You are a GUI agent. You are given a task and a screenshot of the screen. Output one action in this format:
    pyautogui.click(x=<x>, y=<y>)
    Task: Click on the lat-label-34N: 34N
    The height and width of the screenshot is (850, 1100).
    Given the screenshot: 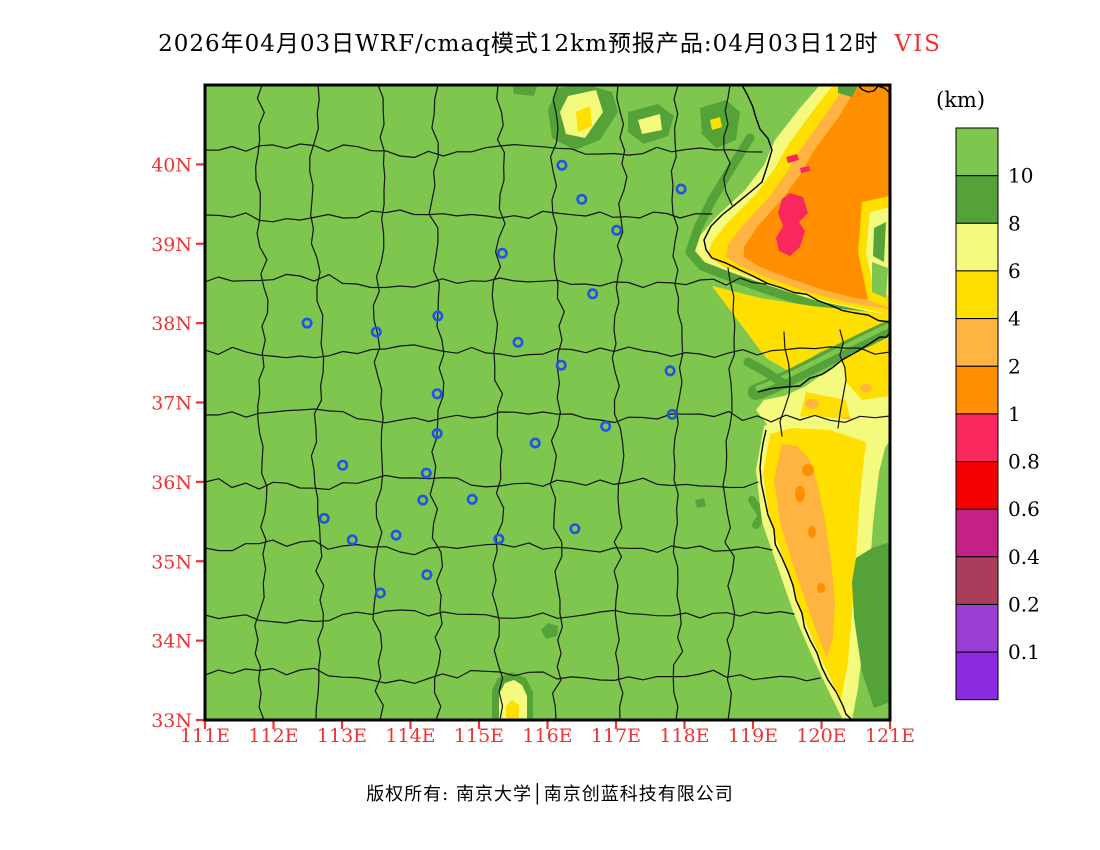 What is the action you would take?
    pyautogui.click(x=171, y=642)
    